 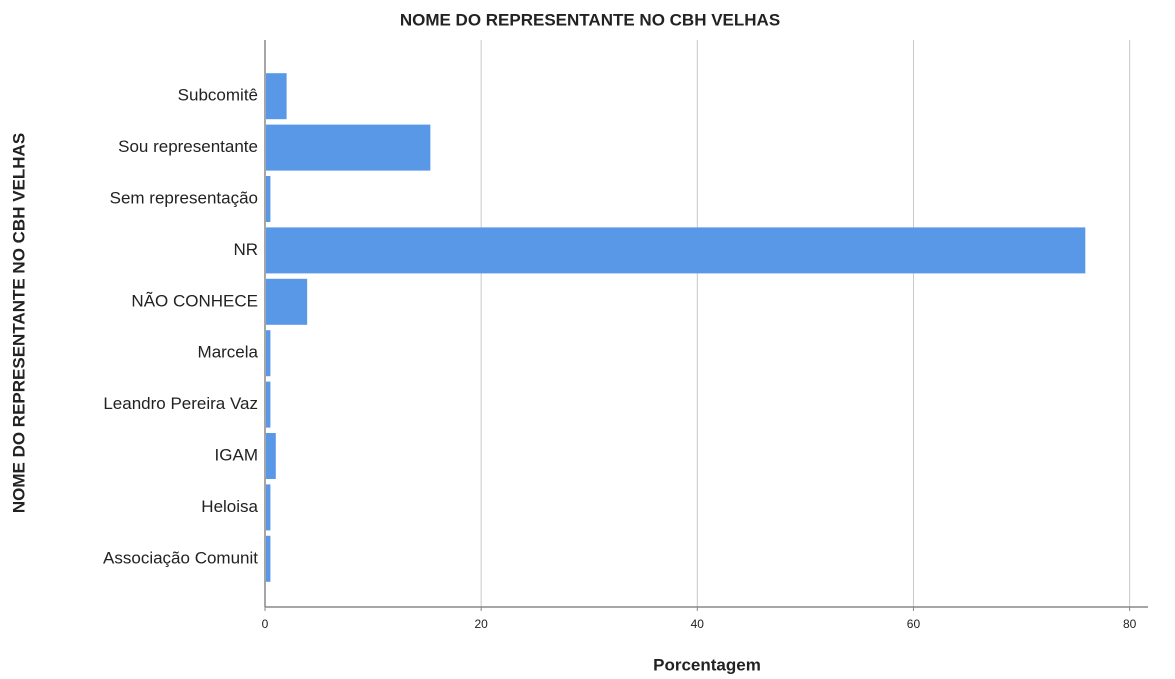 I want to click on x-tick-label: 40, so click(x=698, y=624).